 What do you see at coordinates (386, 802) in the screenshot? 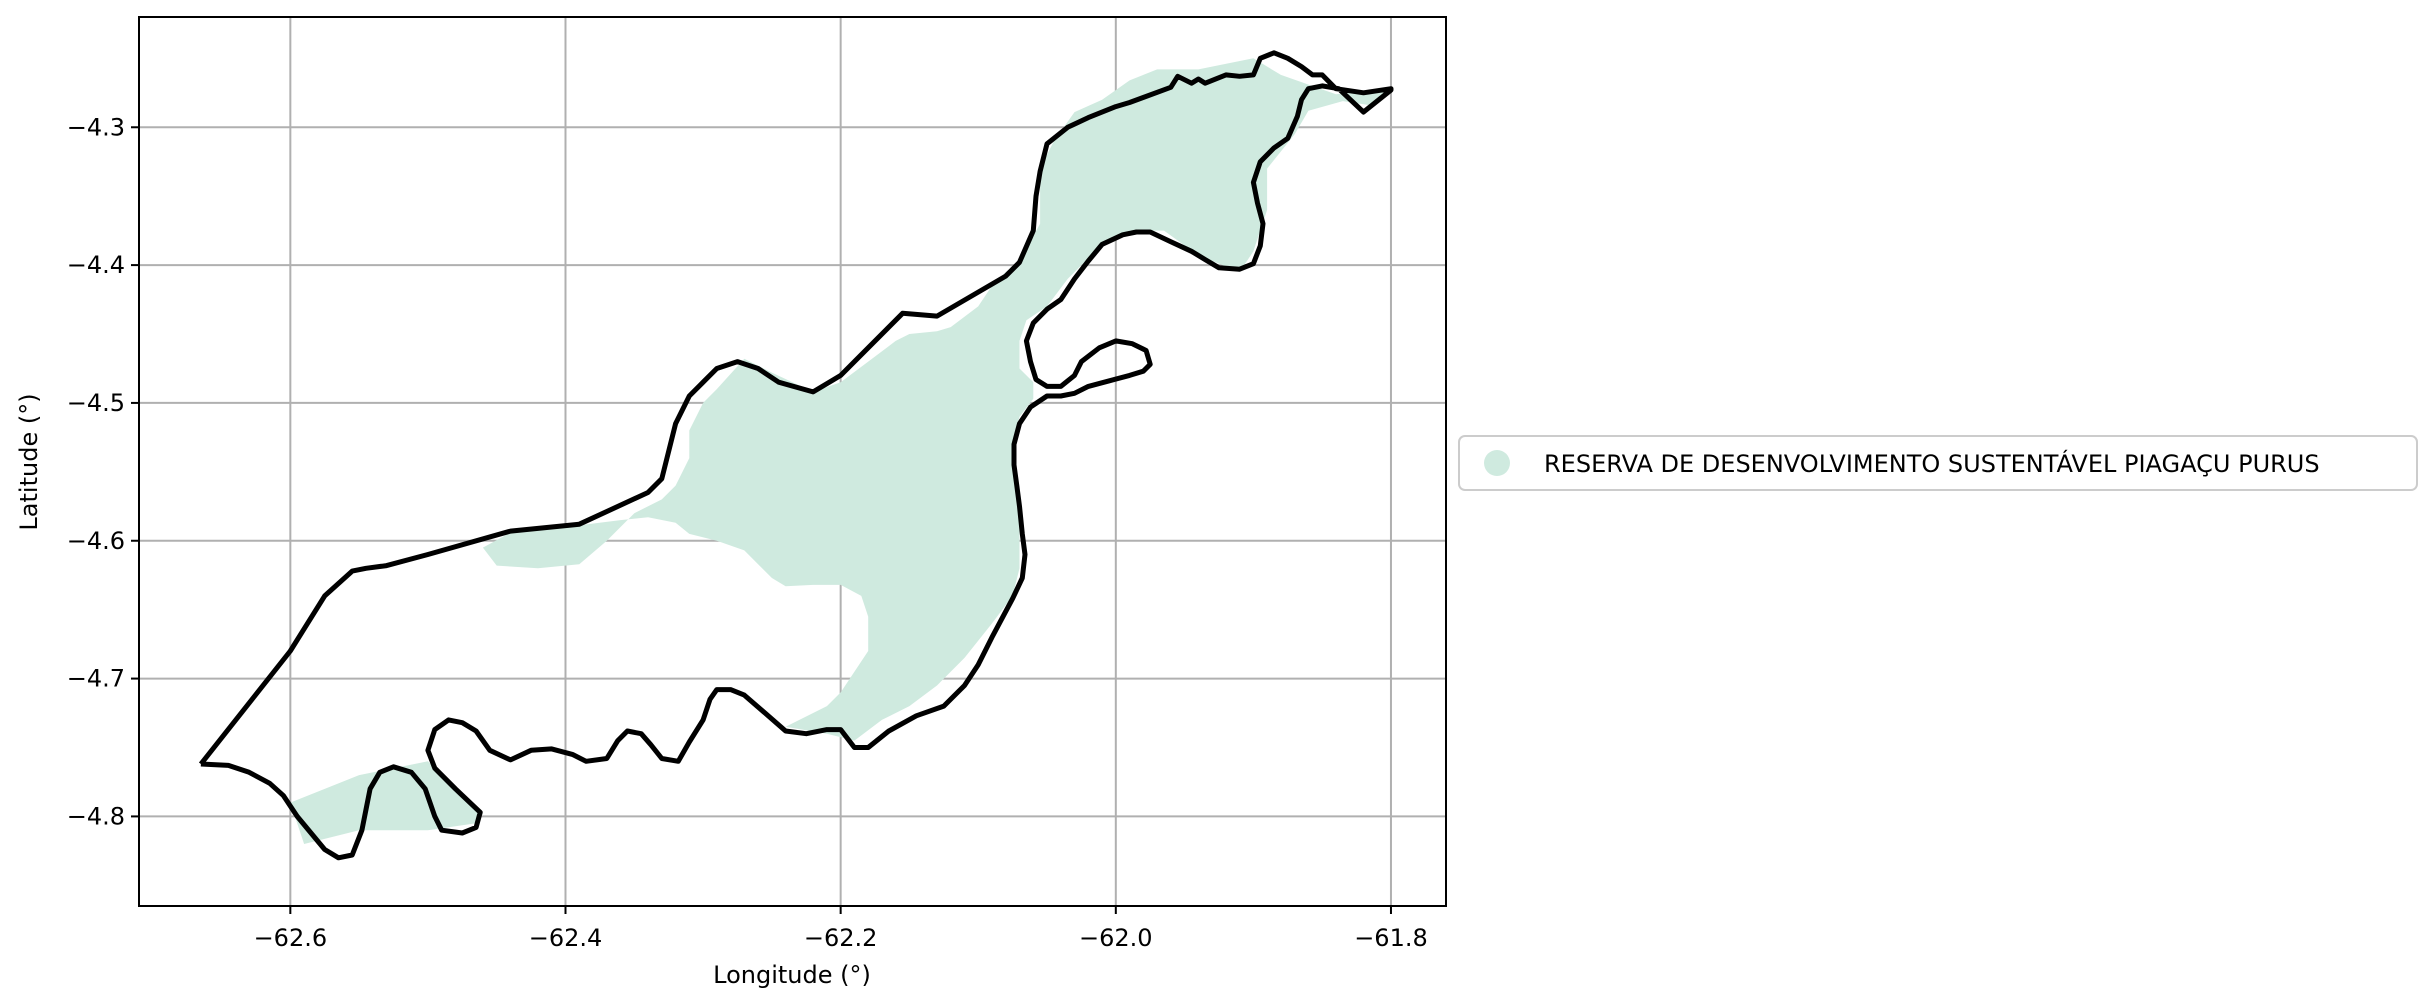
I see `reserve-fill-southwest` at bounding box center [386, 802].